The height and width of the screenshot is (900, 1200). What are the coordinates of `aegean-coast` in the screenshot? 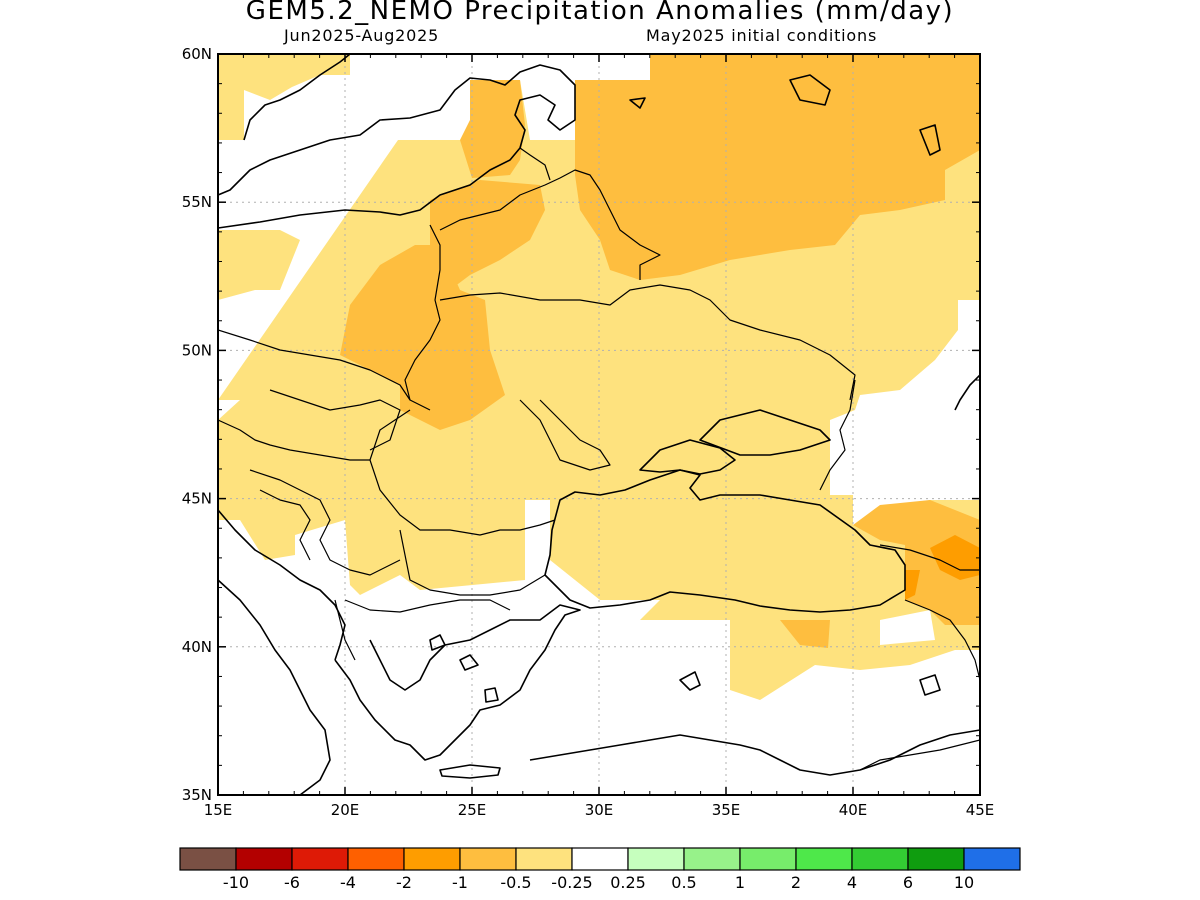 It's located at (457, 682).